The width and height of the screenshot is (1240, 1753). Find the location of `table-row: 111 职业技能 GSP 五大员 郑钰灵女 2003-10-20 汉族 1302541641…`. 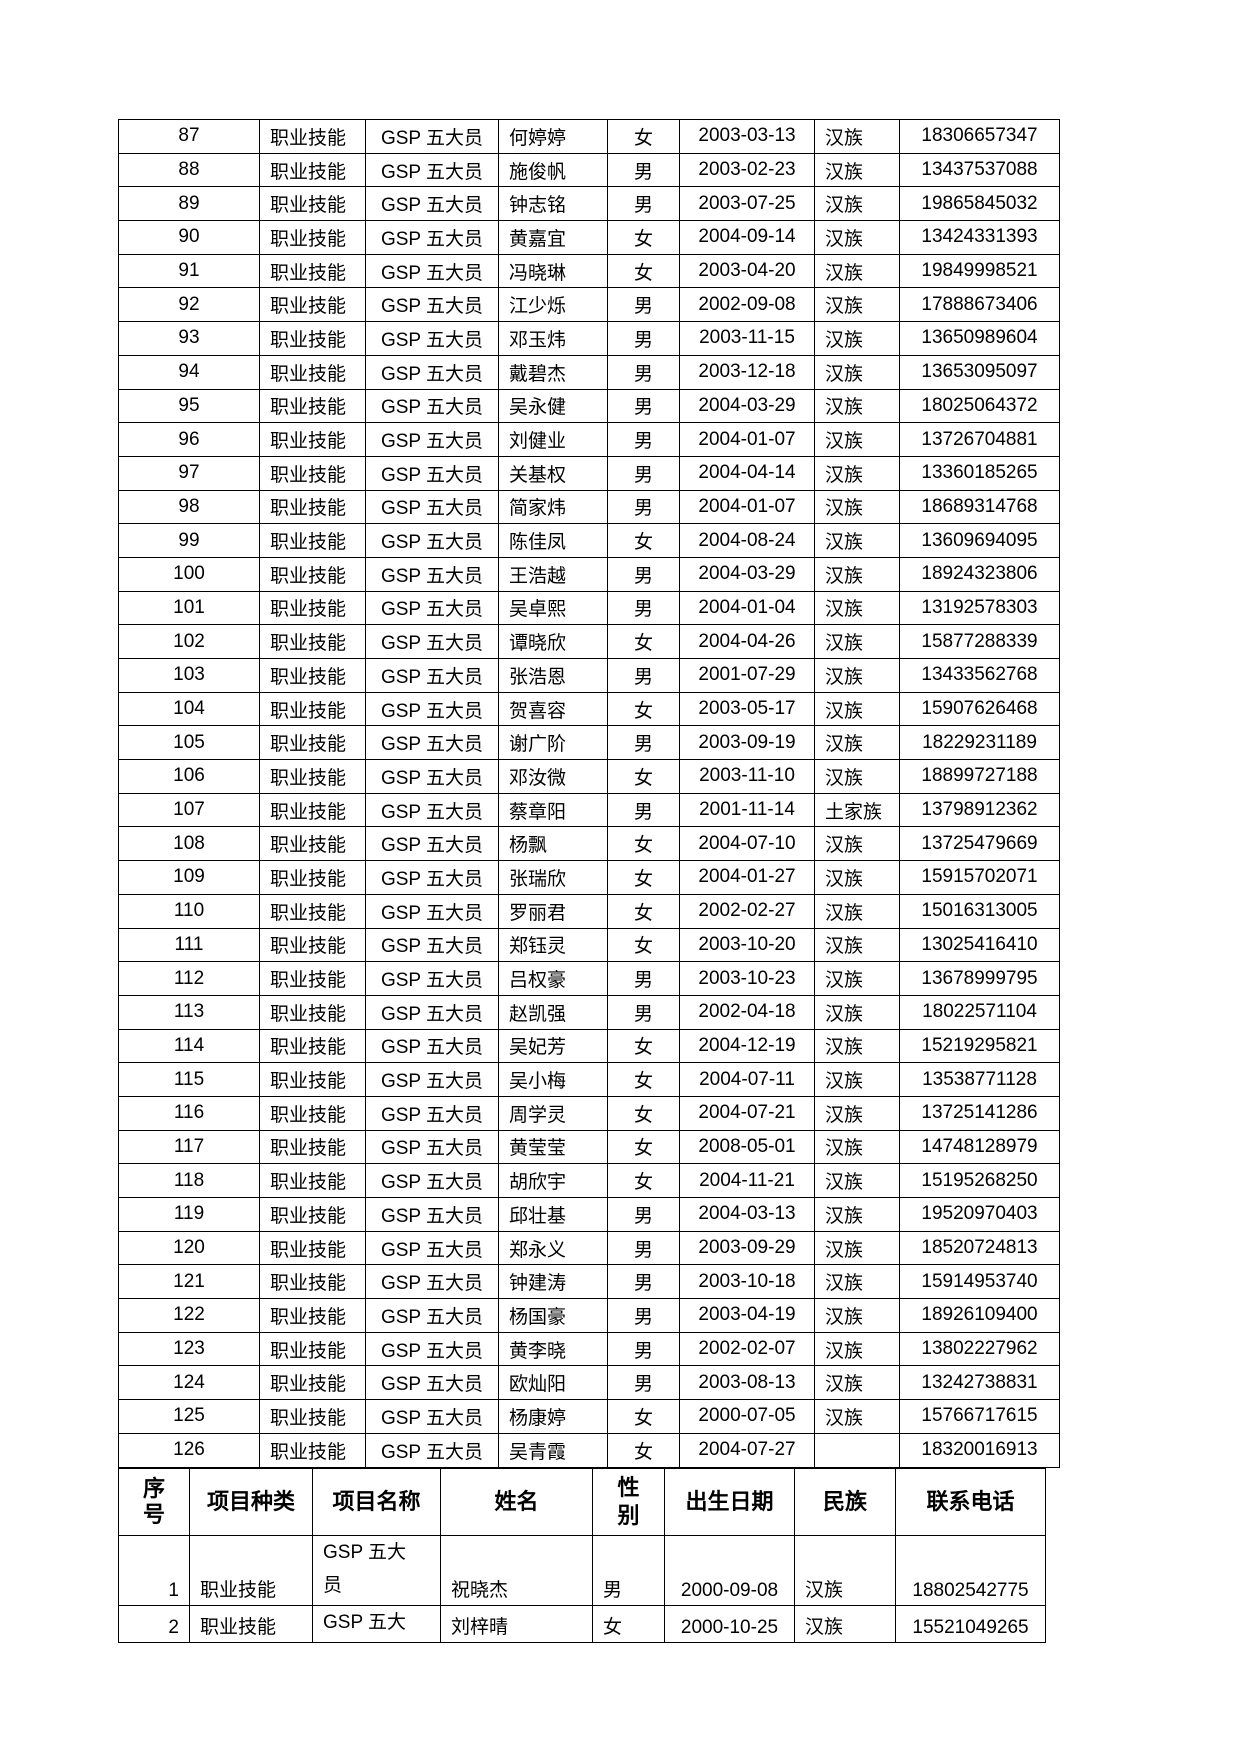

table-row: 111 职业技能 GSP 五大员 郑钰灵女 2003-10-20 汉族 1302541641… is located at coordinates (589, 945).